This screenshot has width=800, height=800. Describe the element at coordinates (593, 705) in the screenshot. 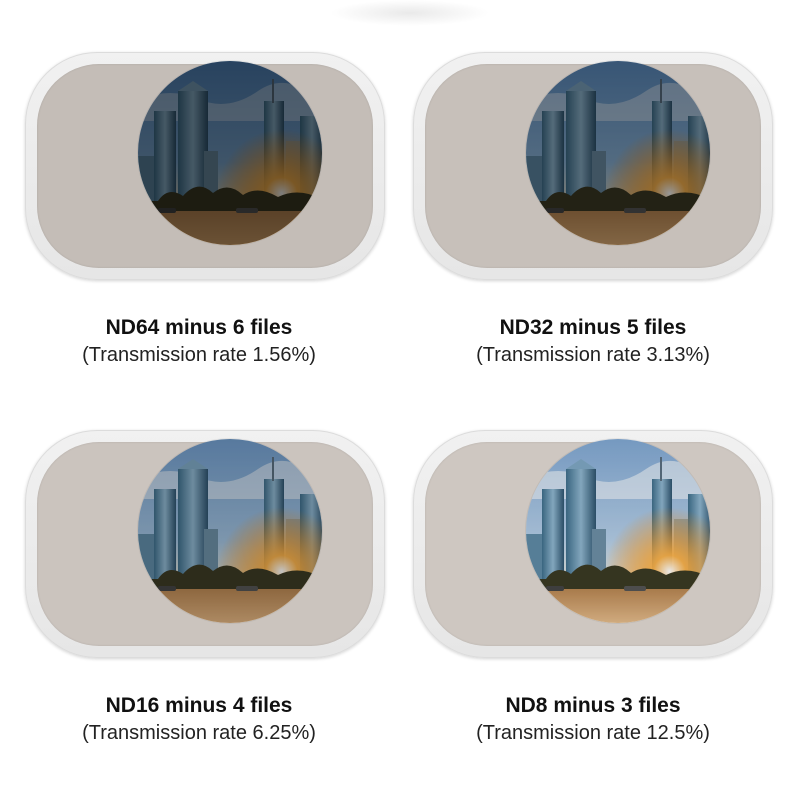

I see `filter-title: ND8 minus 3 files` at that location.